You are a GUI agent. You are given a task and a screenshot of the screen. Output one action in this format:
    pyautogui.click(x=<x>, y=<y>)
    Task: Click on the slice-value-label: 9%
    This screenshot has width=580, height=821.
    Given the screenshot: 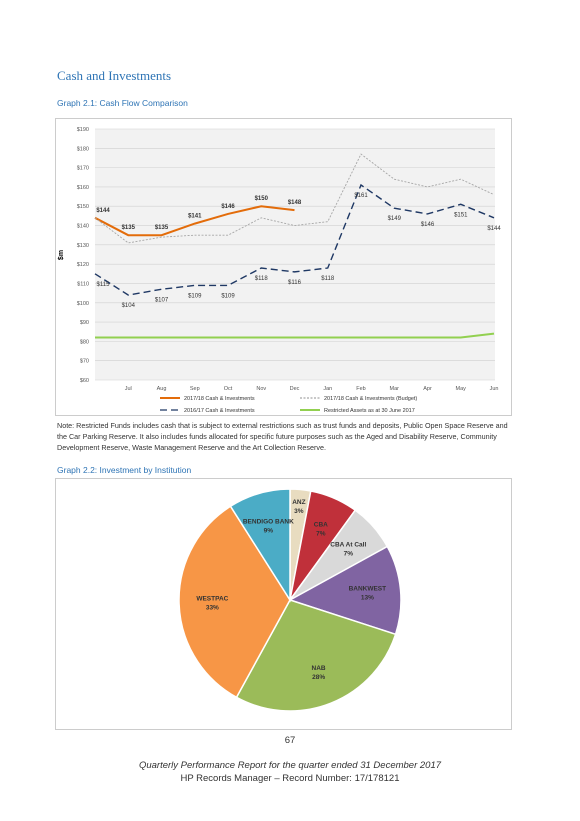 What is the action you would take?
    pyautogui.click(x=269, y=530)
    